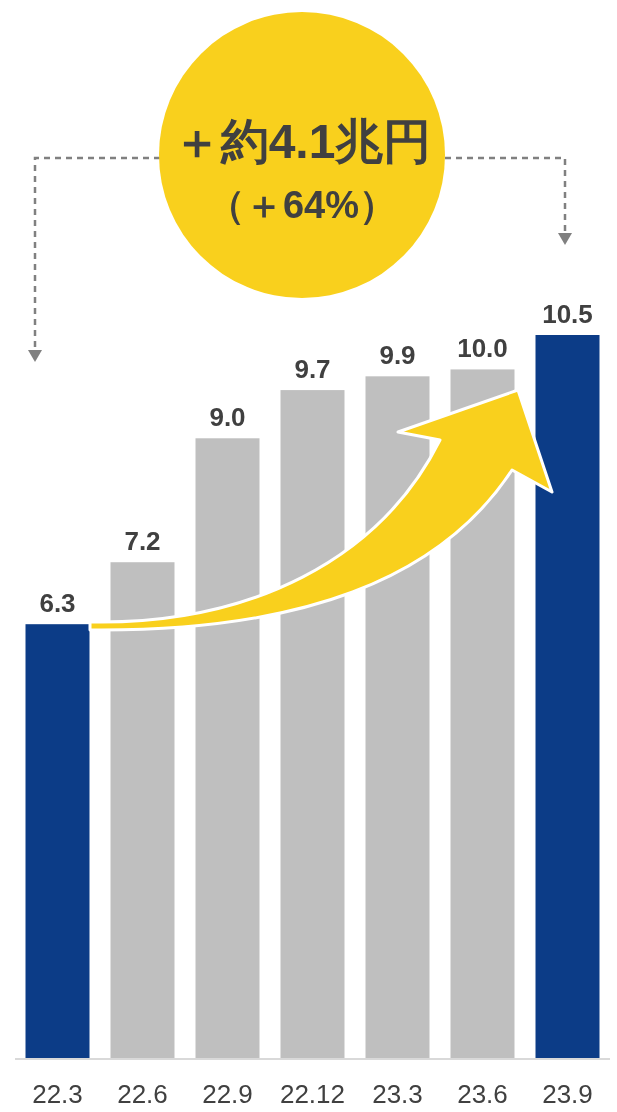 The width and height of the screenshot is (617, 1112). Describe the element at coordinates (302, 205) in the screenshot. I see `text: （＋64%）` at that location.